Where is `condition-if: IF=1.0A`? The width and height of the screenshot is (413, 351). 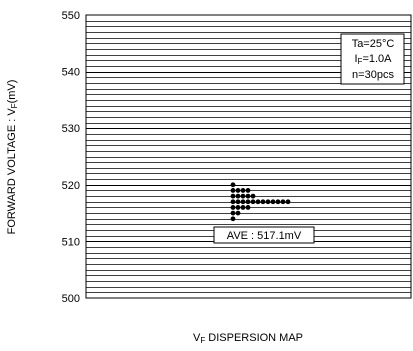
condition-if: IF=1.0A is located at coordinates (373, 59).